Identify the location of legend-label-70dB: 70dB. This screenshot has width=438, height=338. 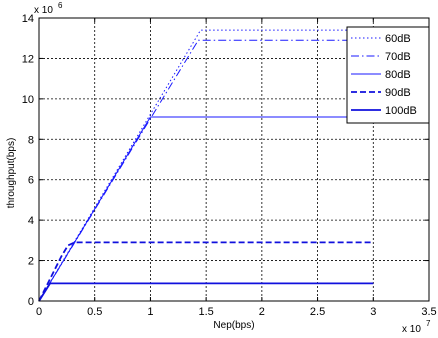
(398, 57).